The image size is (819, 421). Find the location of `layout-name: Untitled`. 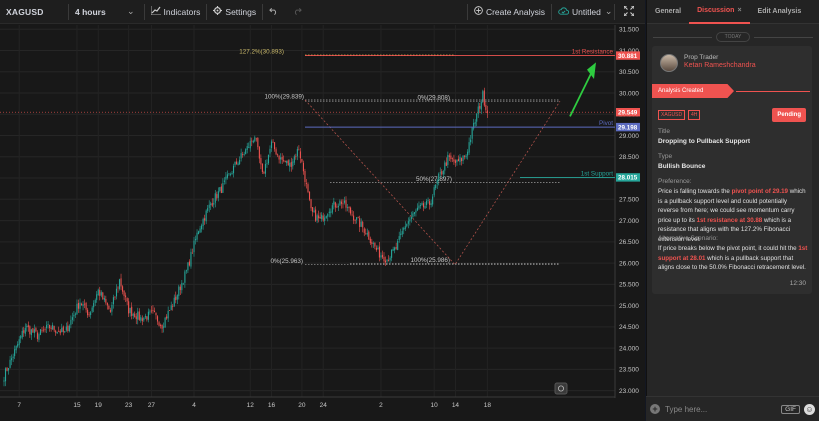

layout-name: Untitled is located at coordinates (586, 11).